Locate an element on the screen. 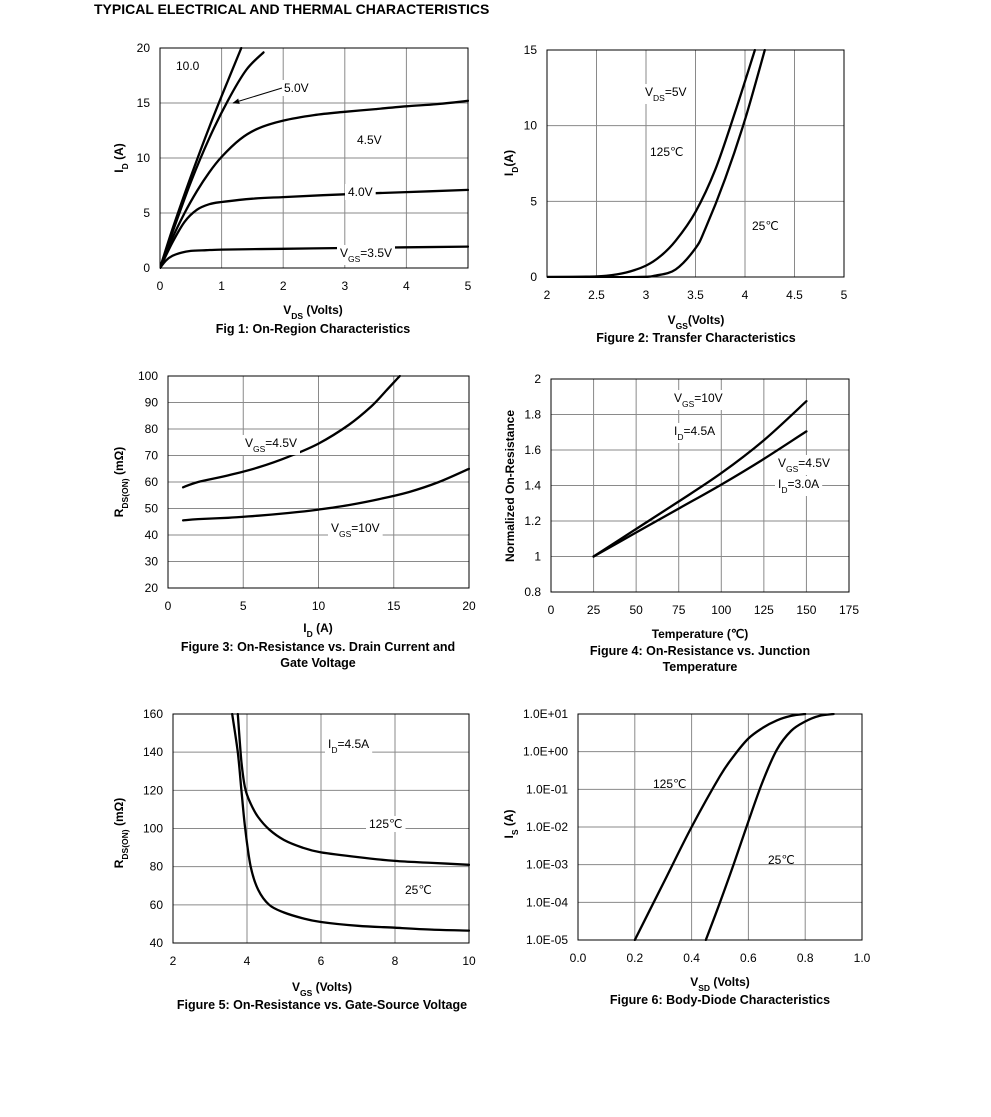 This screenshot has height=1117, width=991. fig3-caption: Gate Voltage is located at coordinates (318, 663).